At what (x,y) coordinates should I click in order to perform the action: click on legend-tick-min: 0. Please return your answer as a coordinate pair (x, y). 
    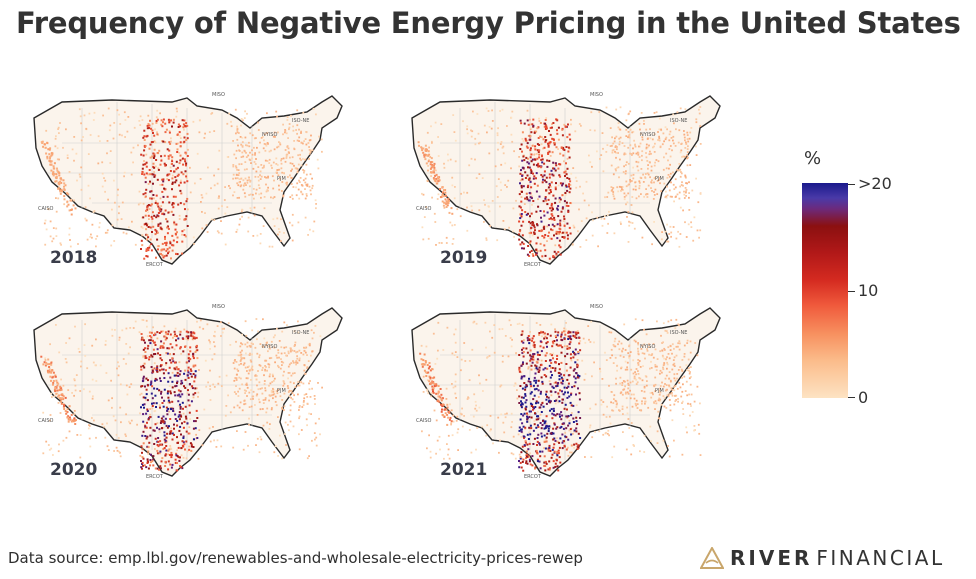
    Looking at the image, I should click on (863, 397).